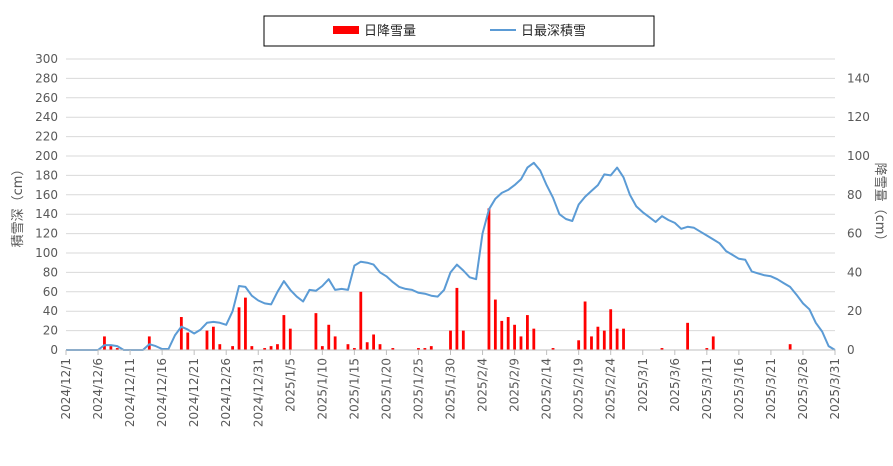 This screenshot has width=893, height=466. What do you see at coordinates (50, 311) in the screenshot?
I see `left-tick-label: 40` at bounding box center [50, 311].